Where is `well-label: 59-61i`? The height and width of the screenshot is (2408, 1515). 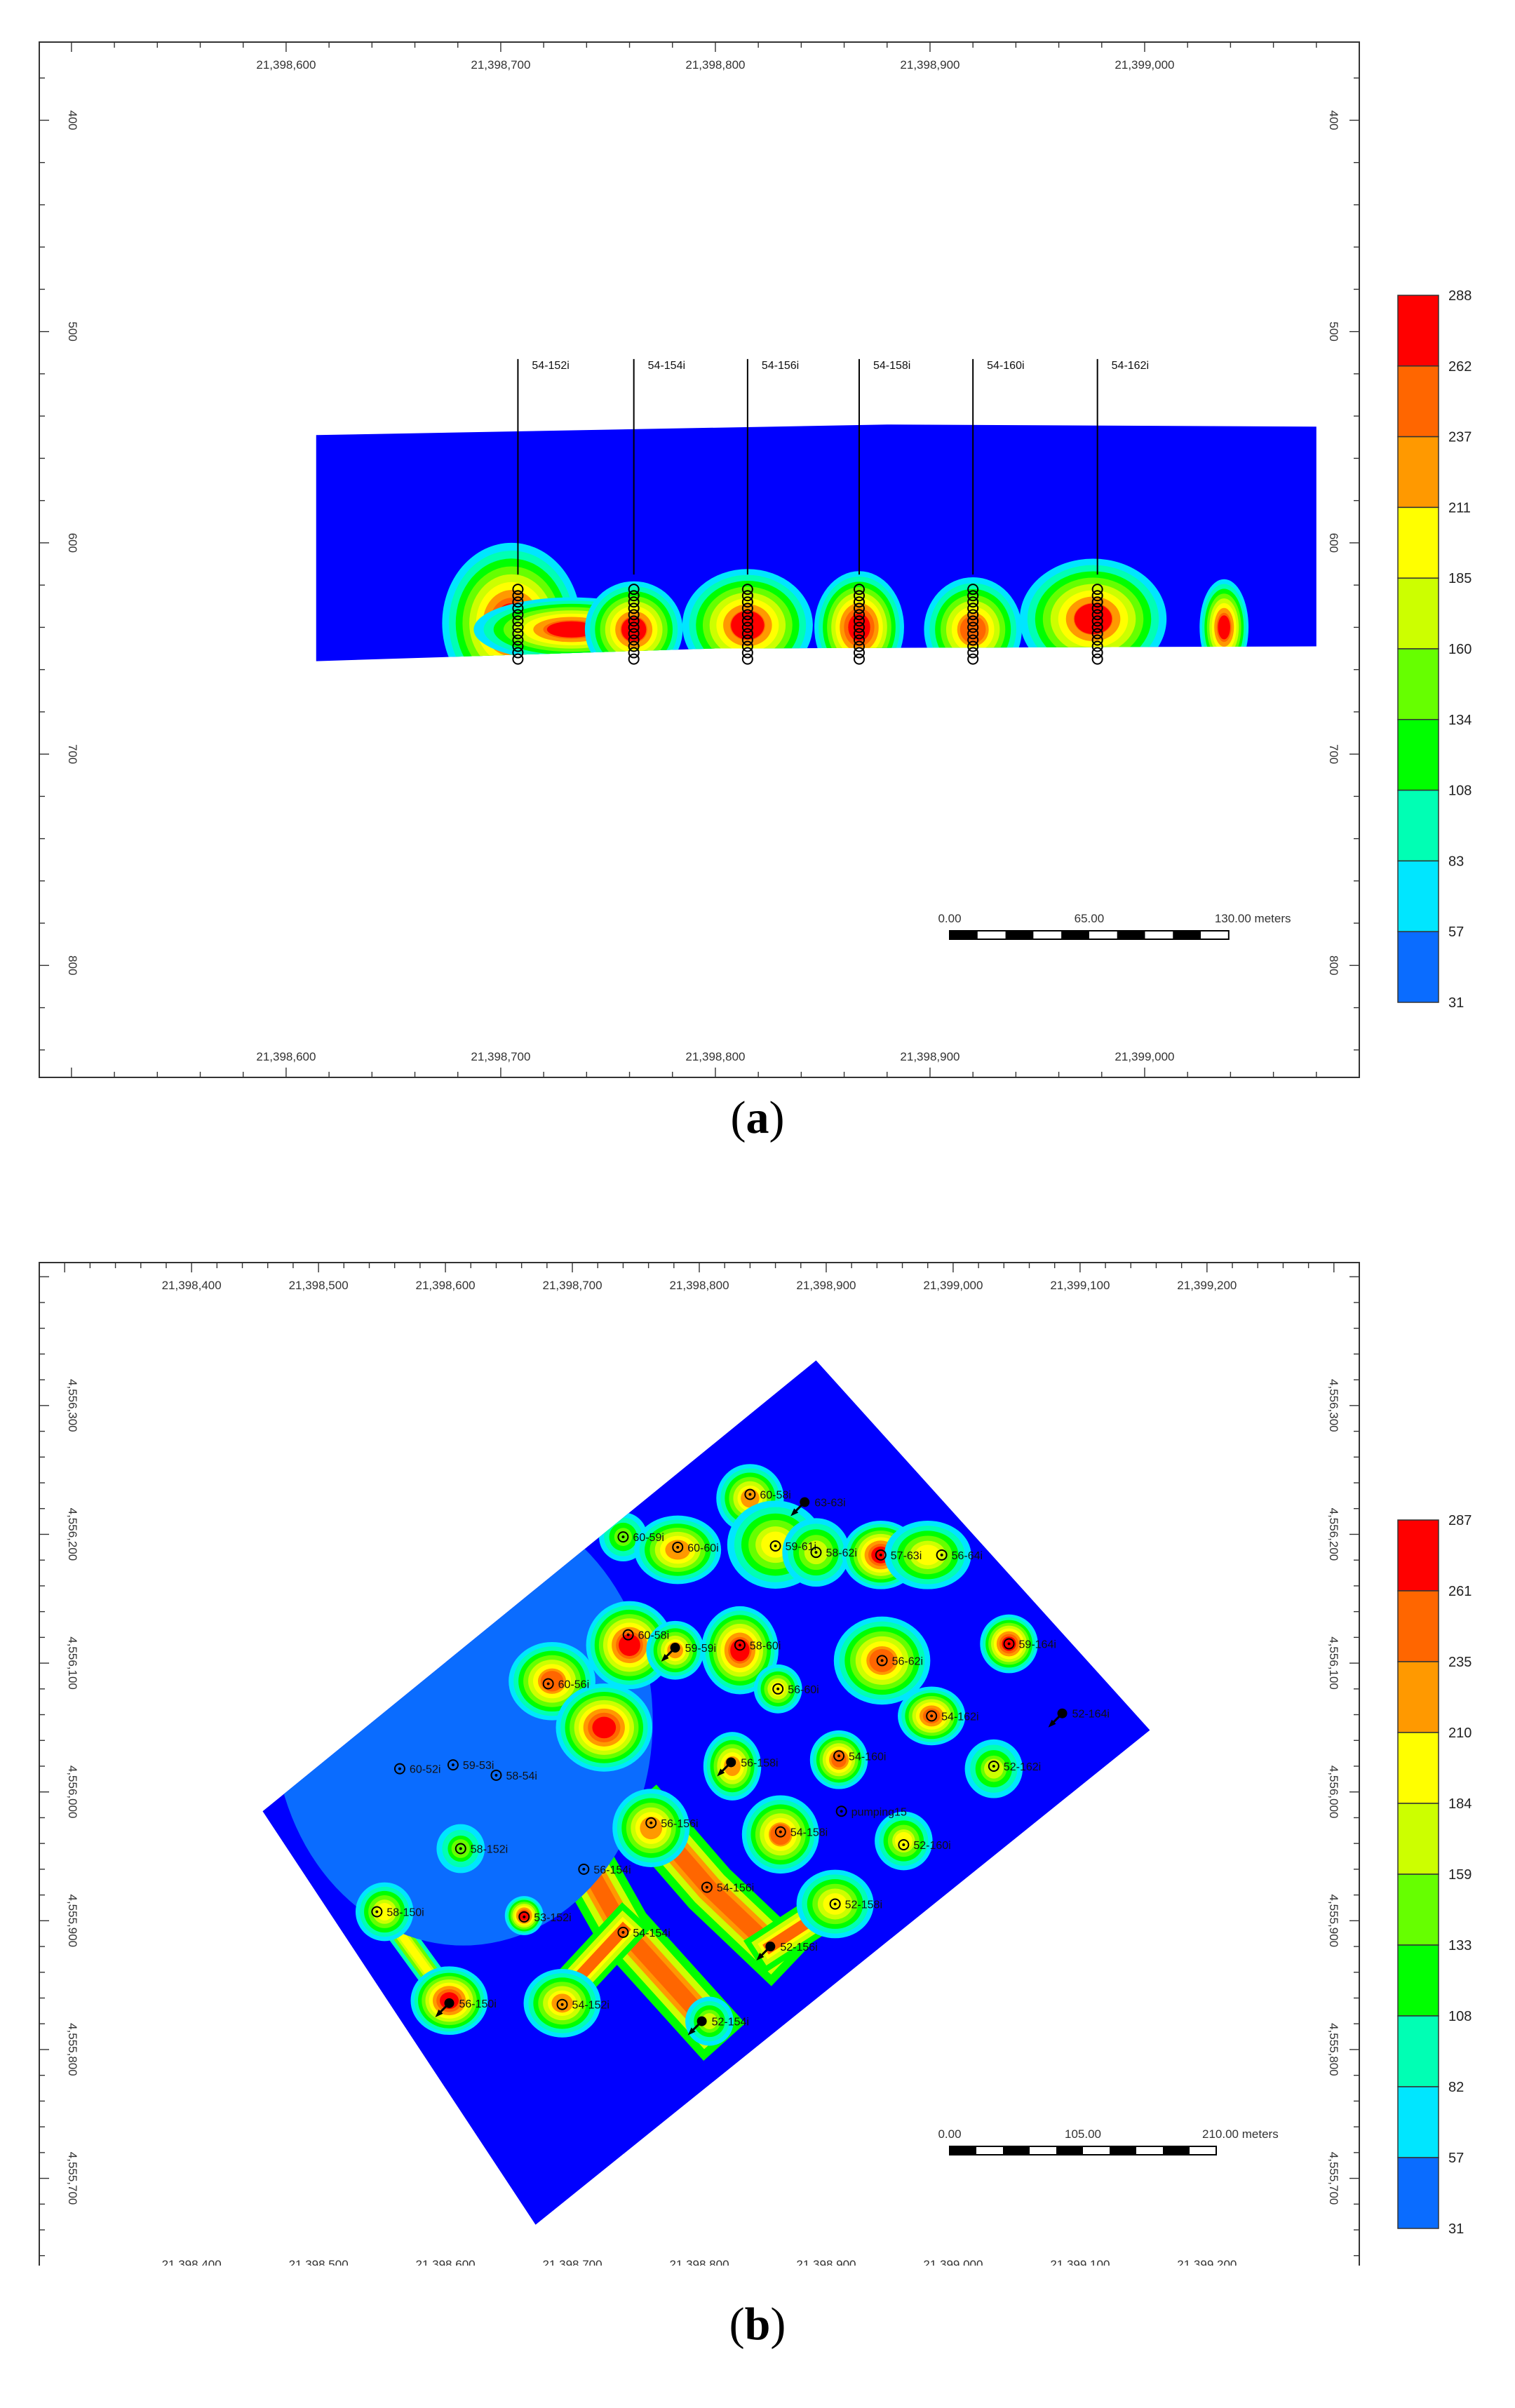
well-label: 59-61i is located at coordinates (801, 1547).